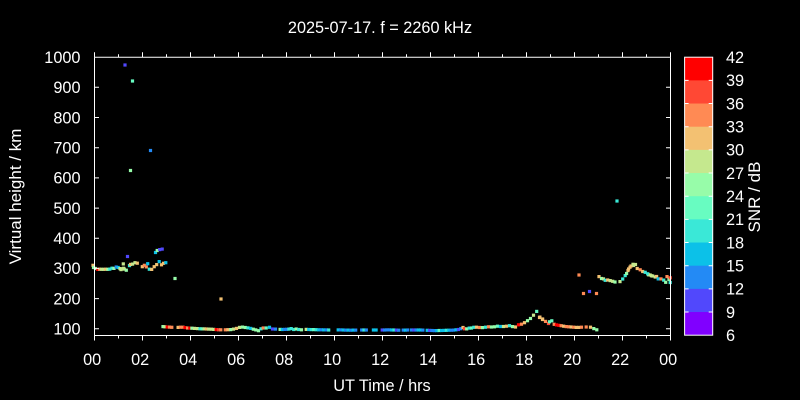  Describe the element at coordinates (284, 360) in the screenshot. I see `svg-text: 08` at that location.